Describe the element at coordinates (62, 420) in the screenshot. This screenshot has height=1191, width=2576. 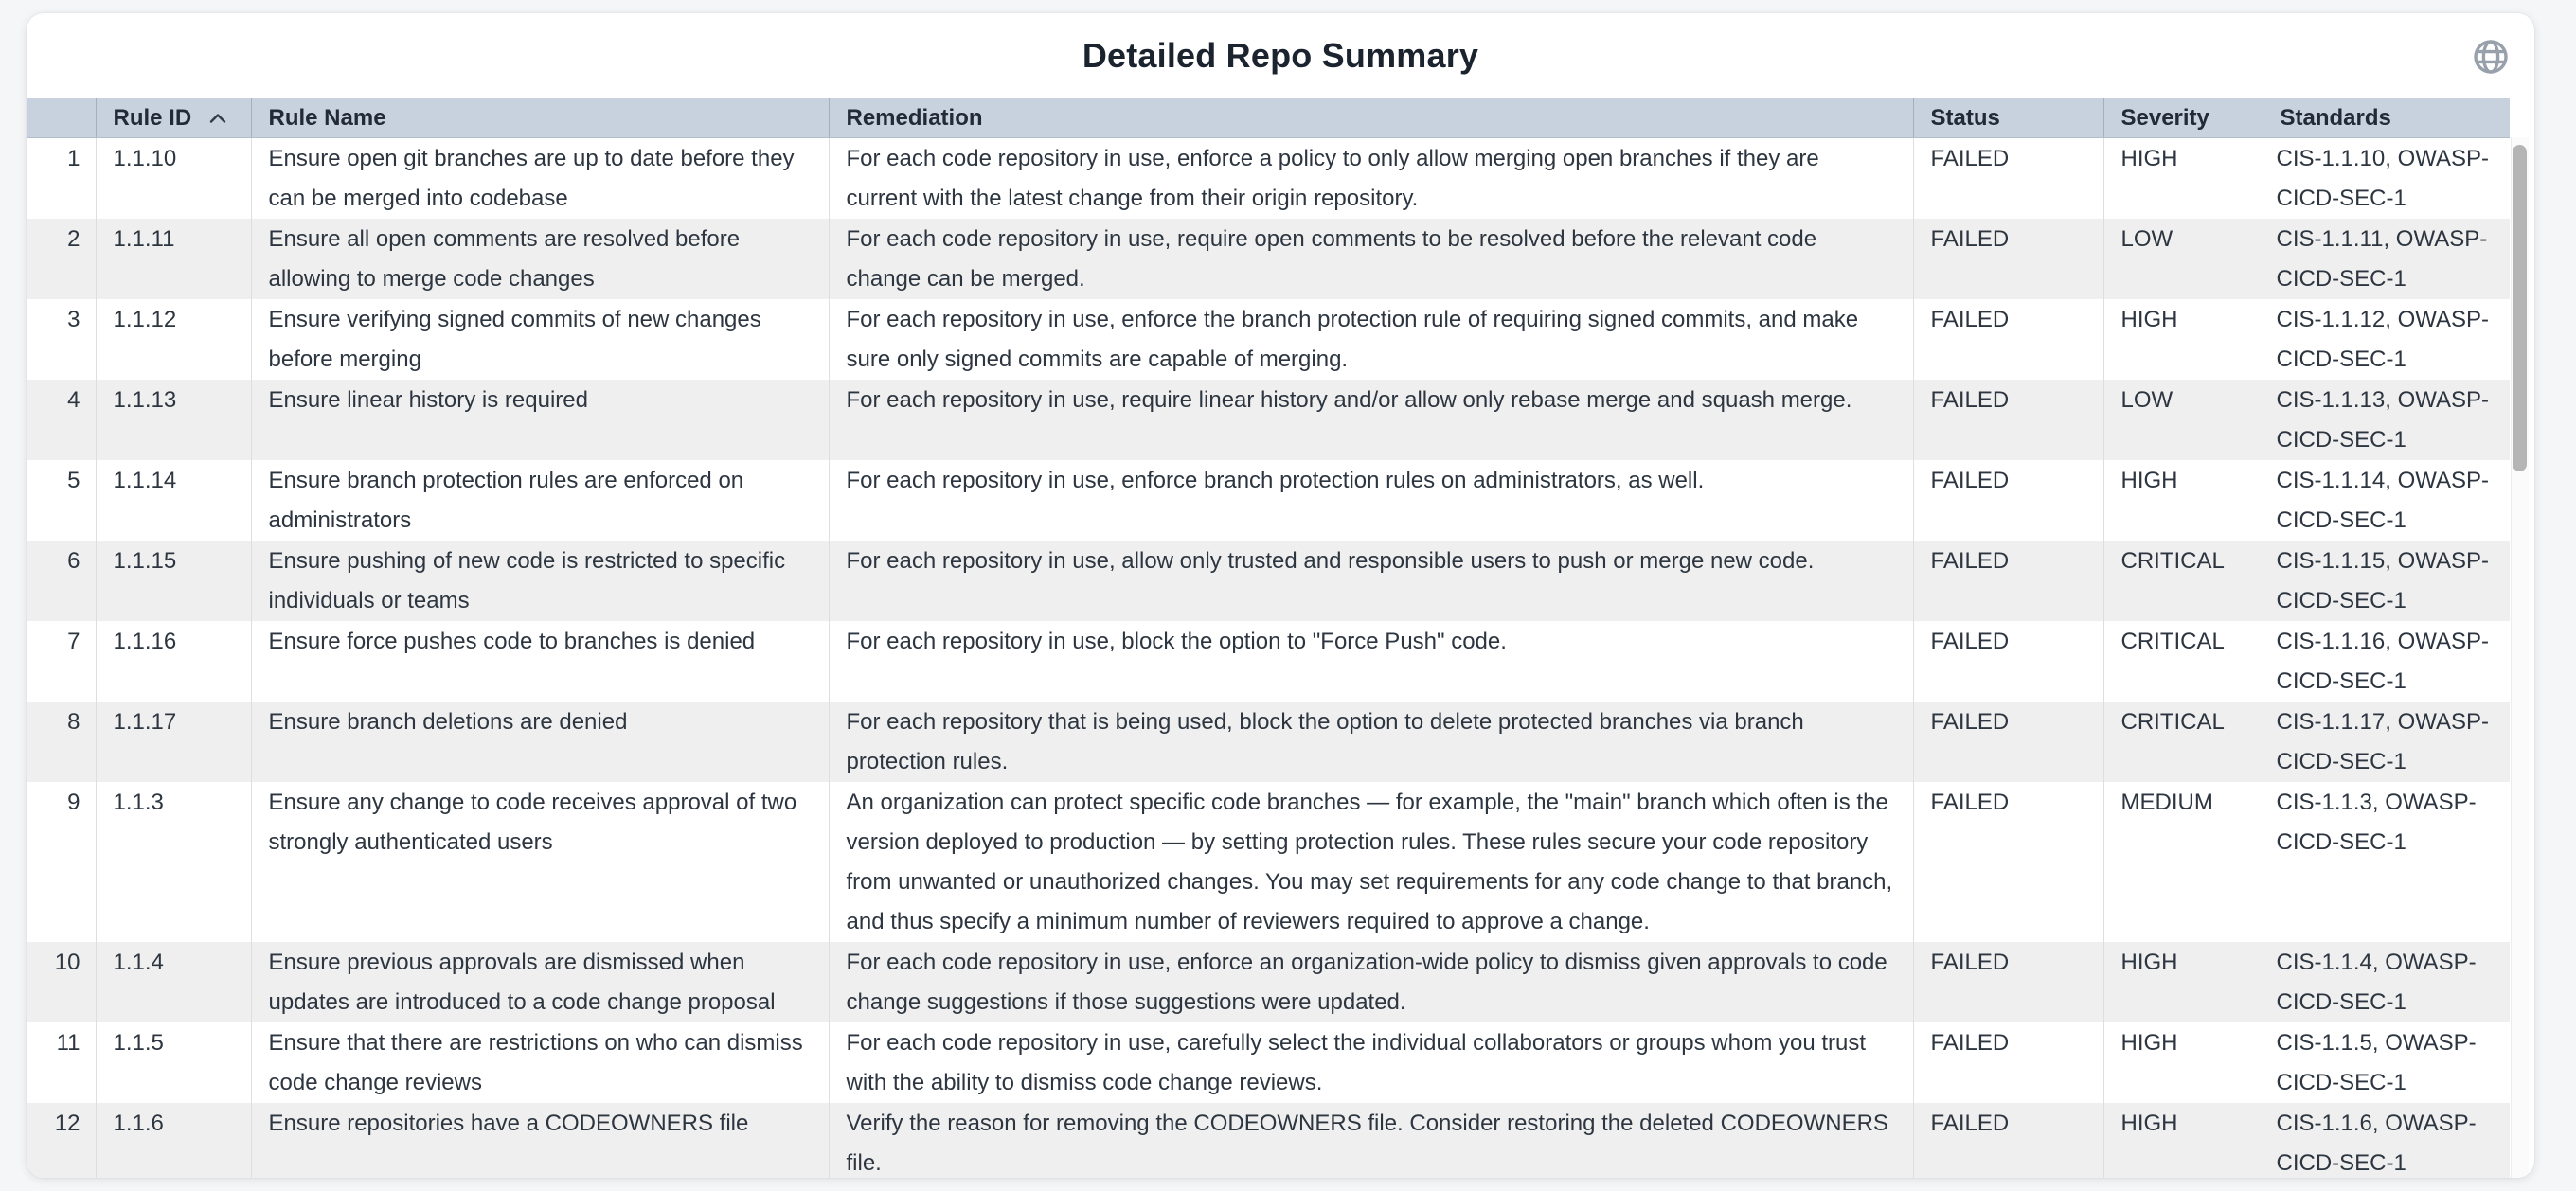
I see `cell-row-number: 4` at that location.